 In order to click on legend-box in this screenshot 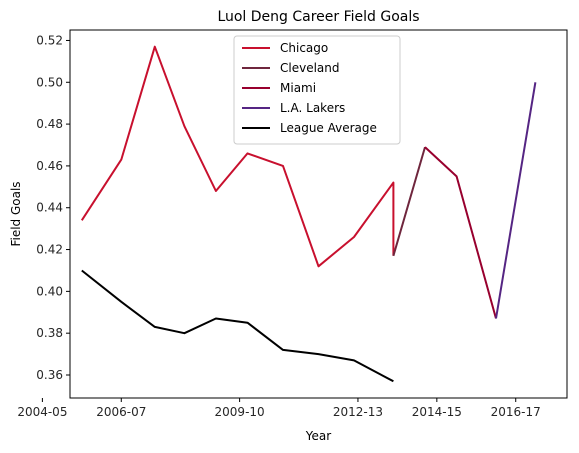, I will do `click(317, 90)`.